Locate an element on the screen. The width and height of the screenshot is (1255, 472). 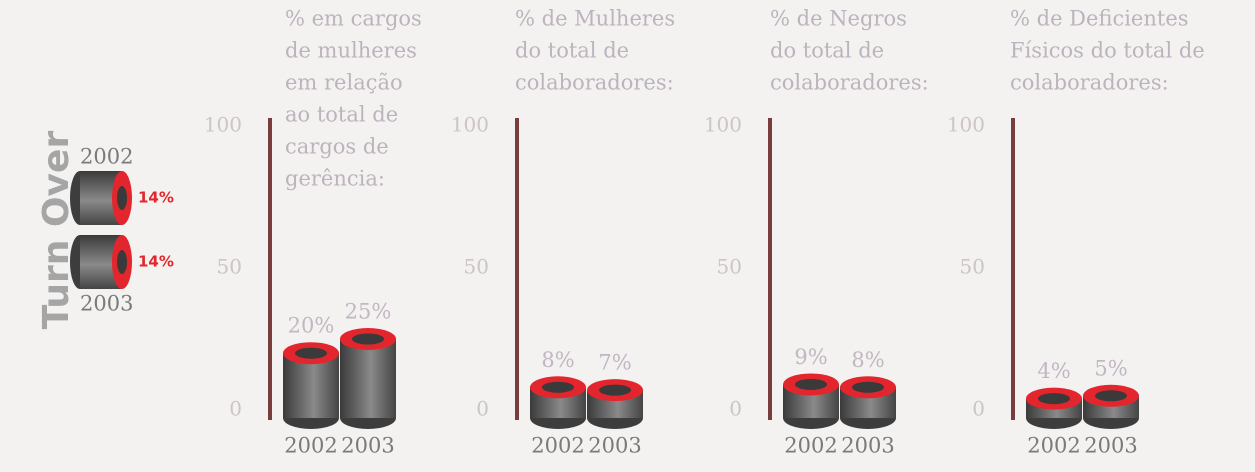
chart-title: Físicos do total de is located at coordinates (1107, 51).